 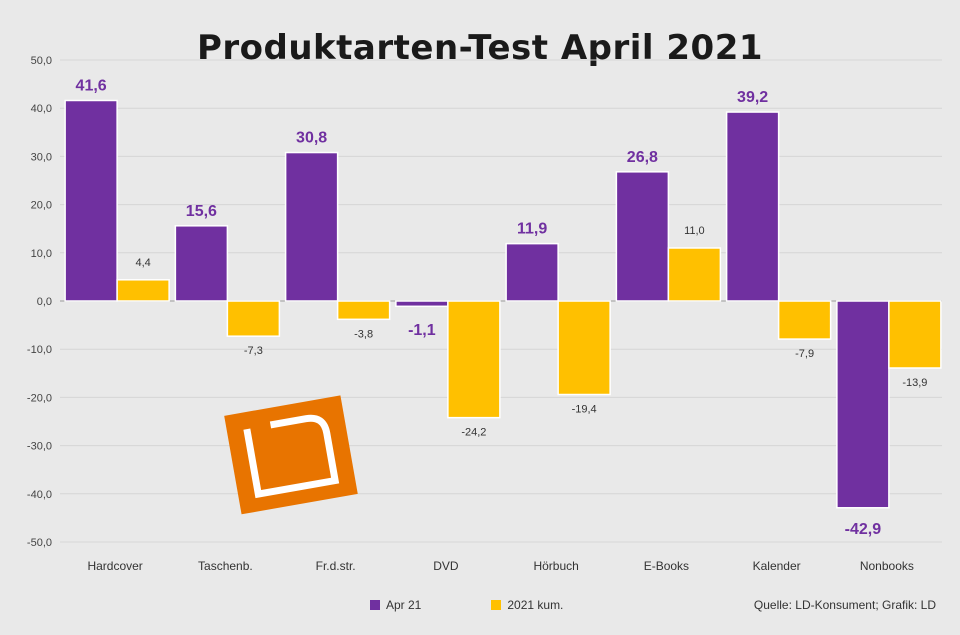 I want to click on x-tick-label: DVD, so click(x=446, y=566).